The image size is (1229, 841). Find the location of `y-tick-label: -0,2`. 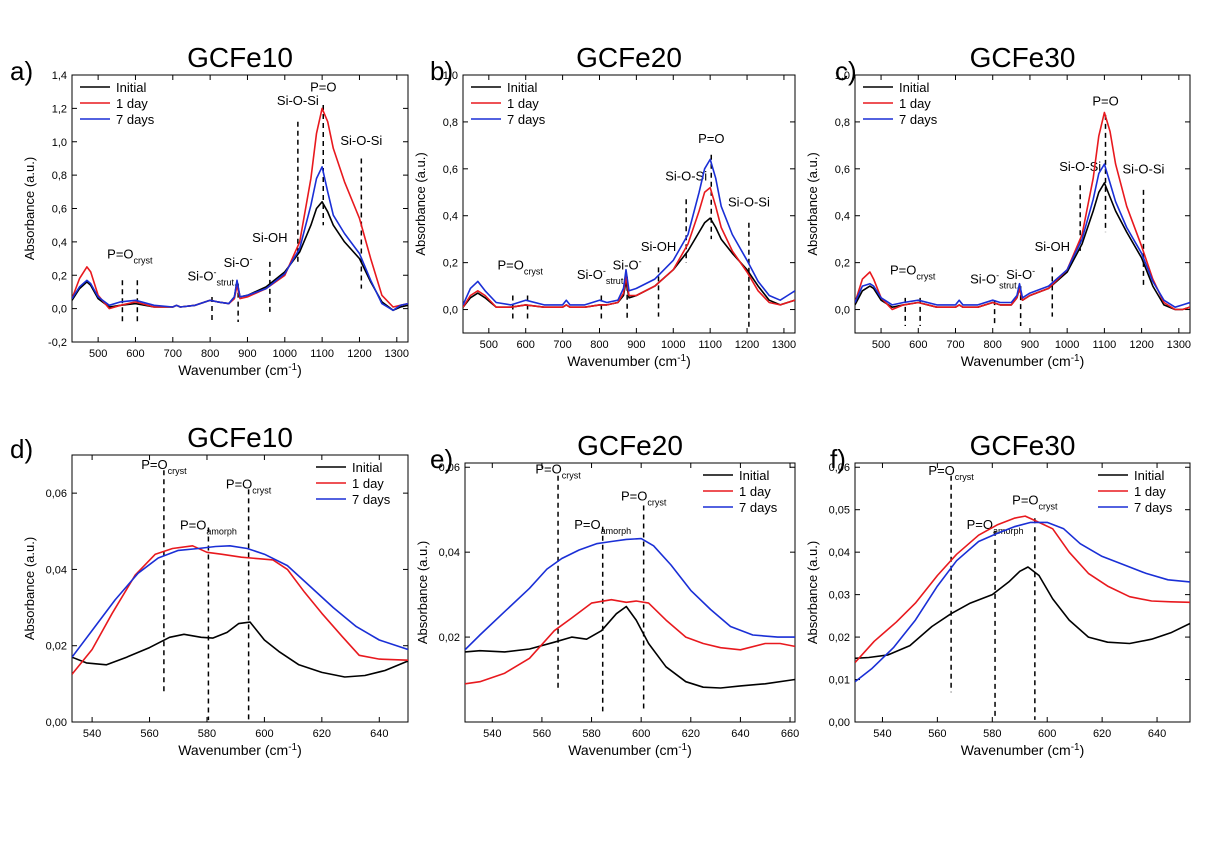

y-tick-label: -0,2 is located at coordinates (57, 343).